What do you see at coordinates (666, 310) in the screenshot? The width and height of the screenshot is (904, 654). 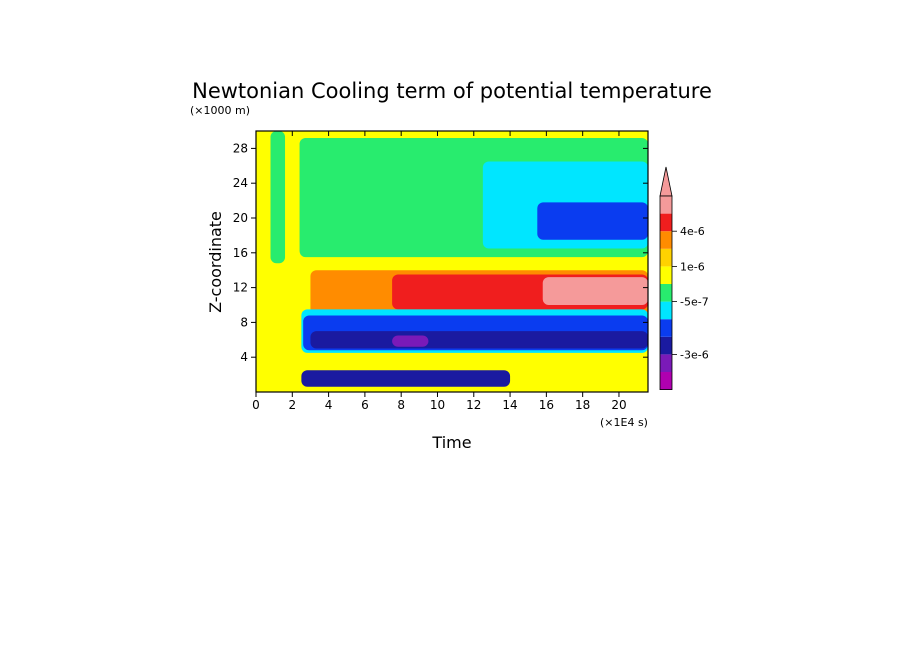 I see `colorbar-box--1e-6` at bounding box center [666, 310].